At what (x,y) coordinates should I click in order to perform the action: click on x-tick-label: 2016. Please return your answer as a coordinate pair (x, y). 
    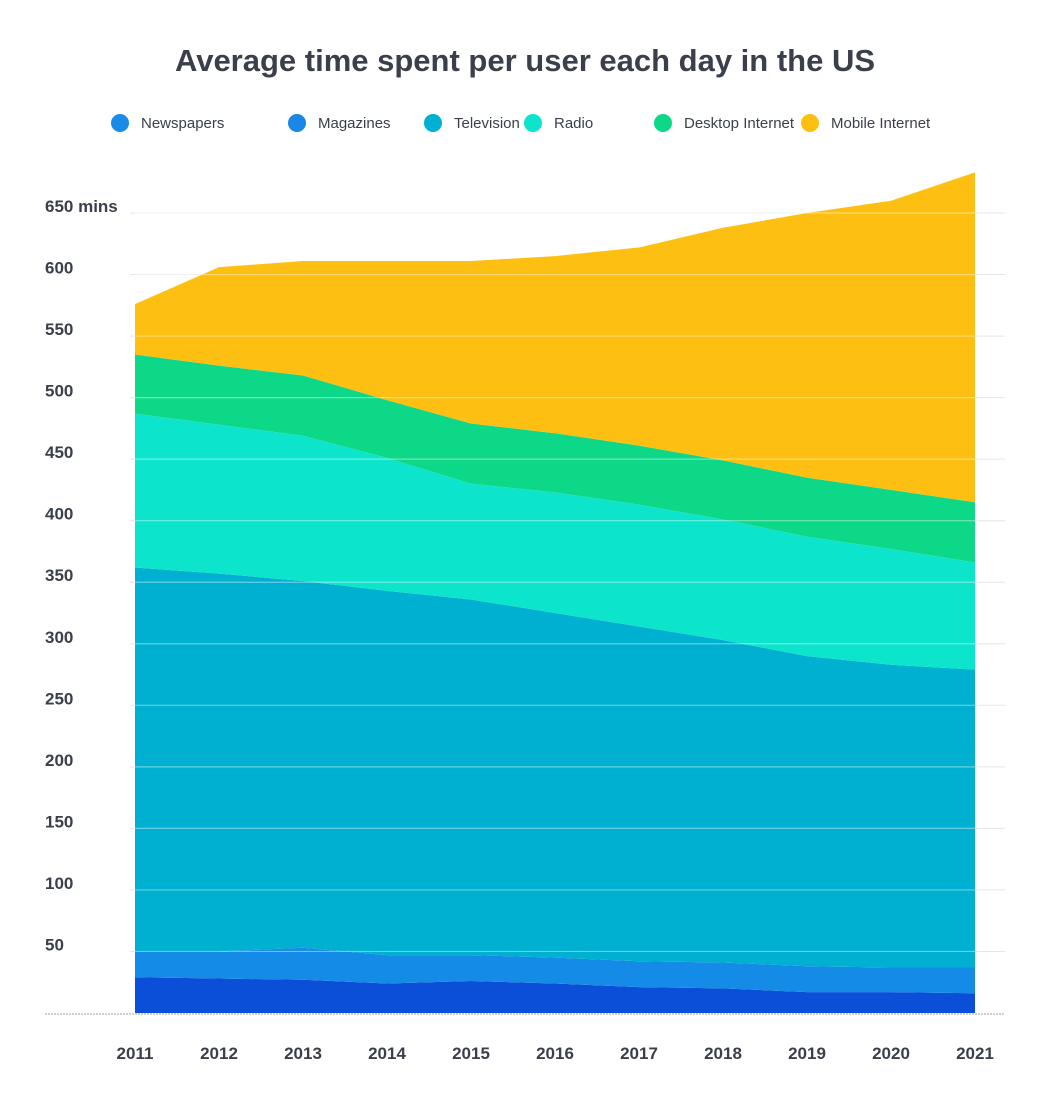
    Looking at the image, I should click on (555, 1053).